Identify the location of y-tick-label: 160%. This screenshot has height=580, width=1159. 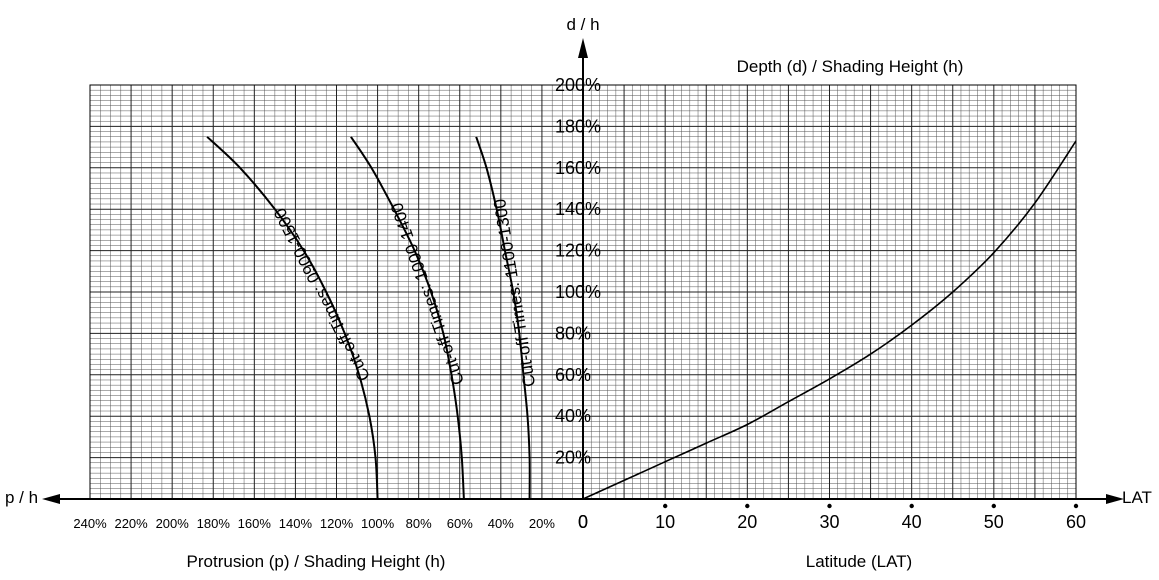
(578, 168).